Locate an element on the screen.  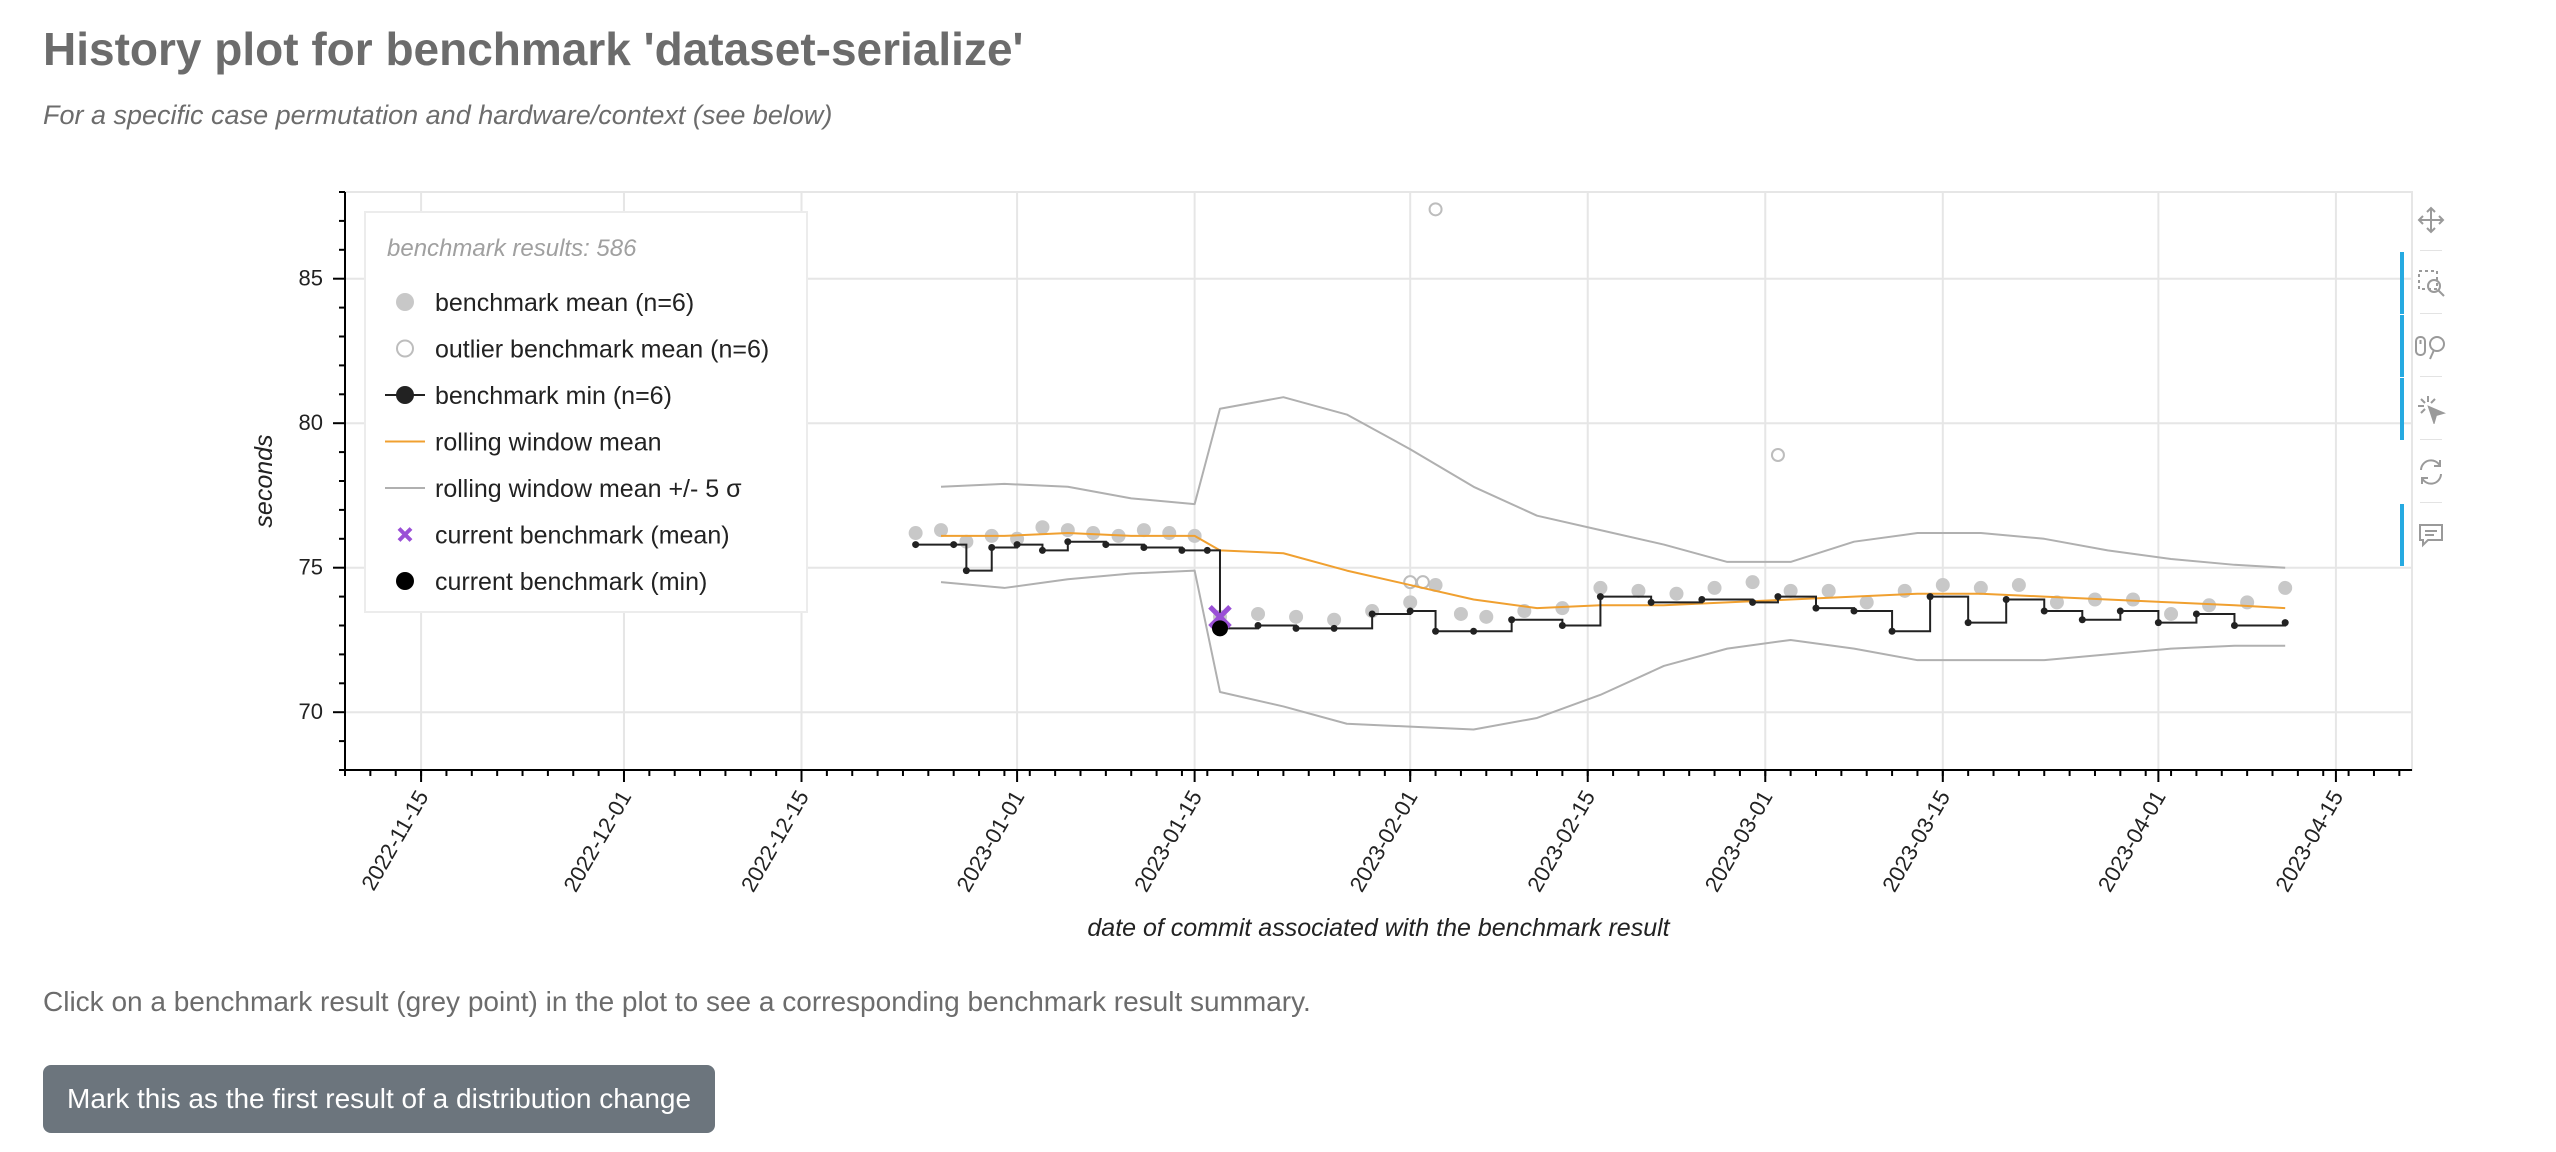
y-axis-label: seconds is located at coordinates (264, 480).